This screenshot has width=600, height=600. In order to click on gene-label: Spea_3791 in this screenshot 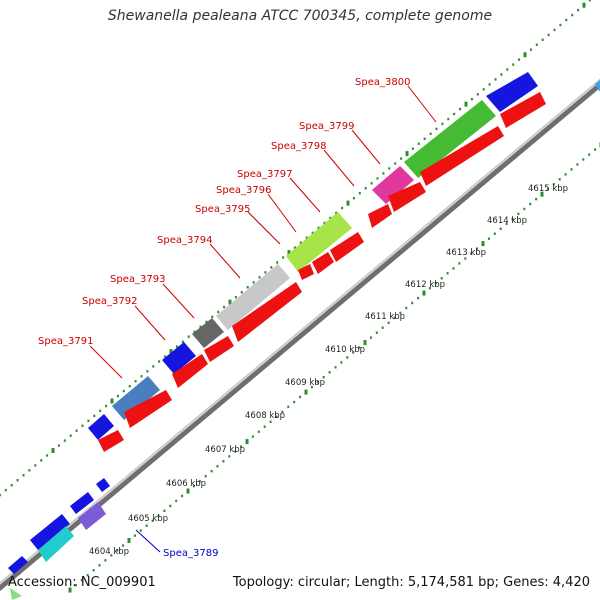, I will do `click(65, 341)`.